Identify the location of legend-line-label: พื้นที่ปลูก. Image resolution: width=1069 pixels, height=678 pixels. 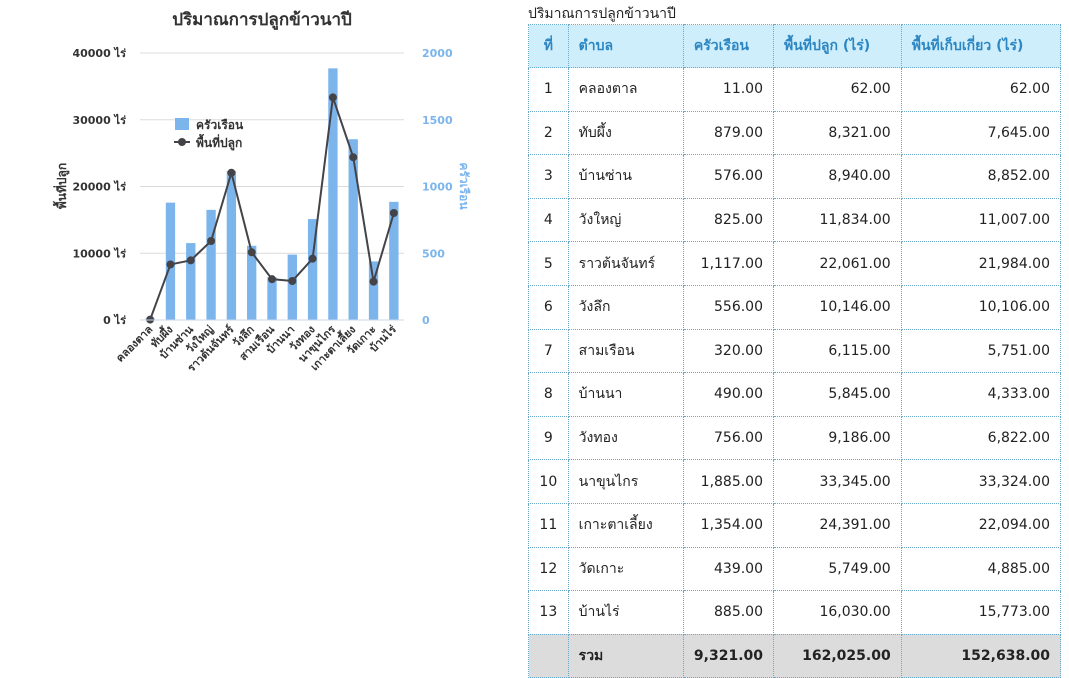
(219, 142).